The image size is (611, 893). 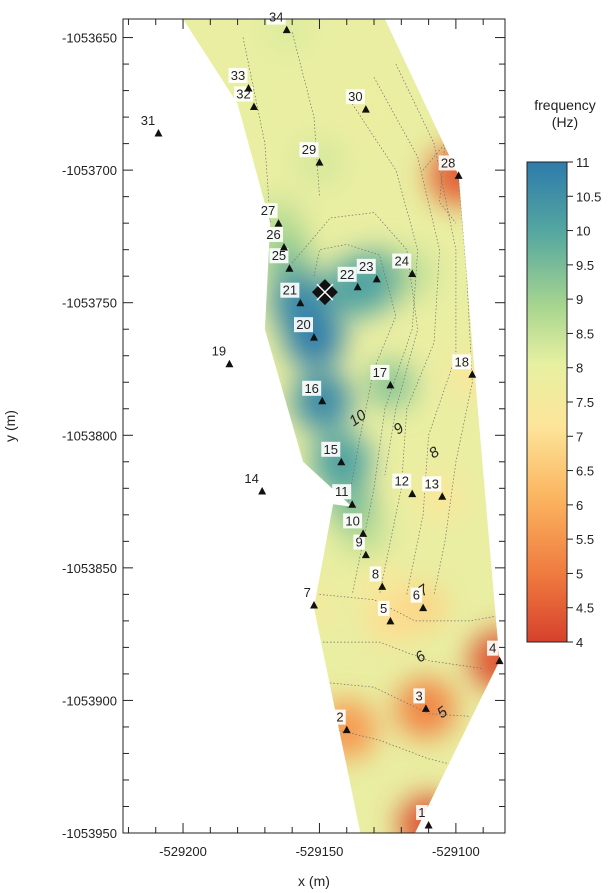 What do you see at coordinates (585, 333) in the screenshot?
I see `colorbar-tick-label: 8.5` at bounding box center [585, 333].